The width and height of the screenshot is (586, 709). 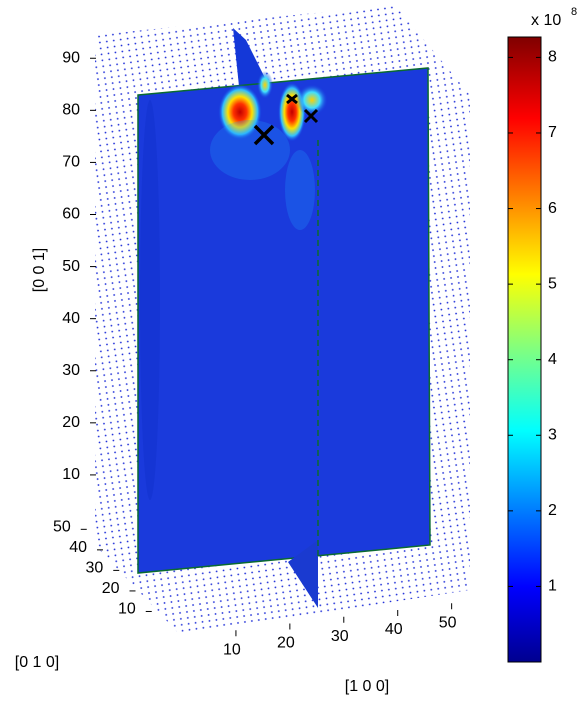 What do you see at coordinates (62, 527) in the screenshot?
I see `y-tick-label: 50` at bounding box center [62, 527].